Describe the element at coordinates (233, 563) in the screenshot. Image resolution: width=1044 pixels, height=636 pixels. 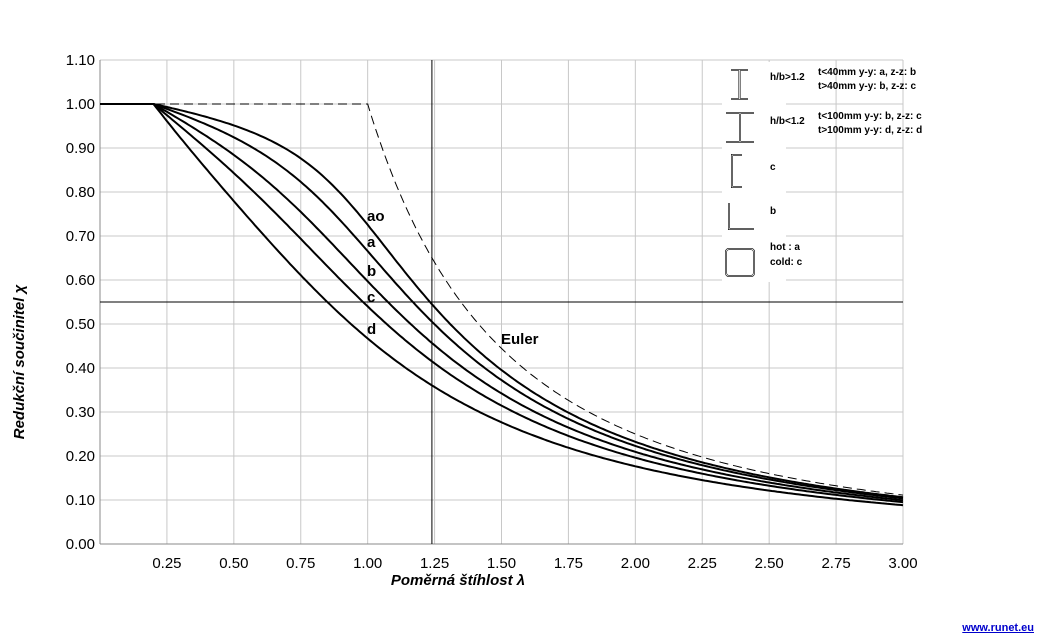
I see `x-tick-label: 0.50` at that location.